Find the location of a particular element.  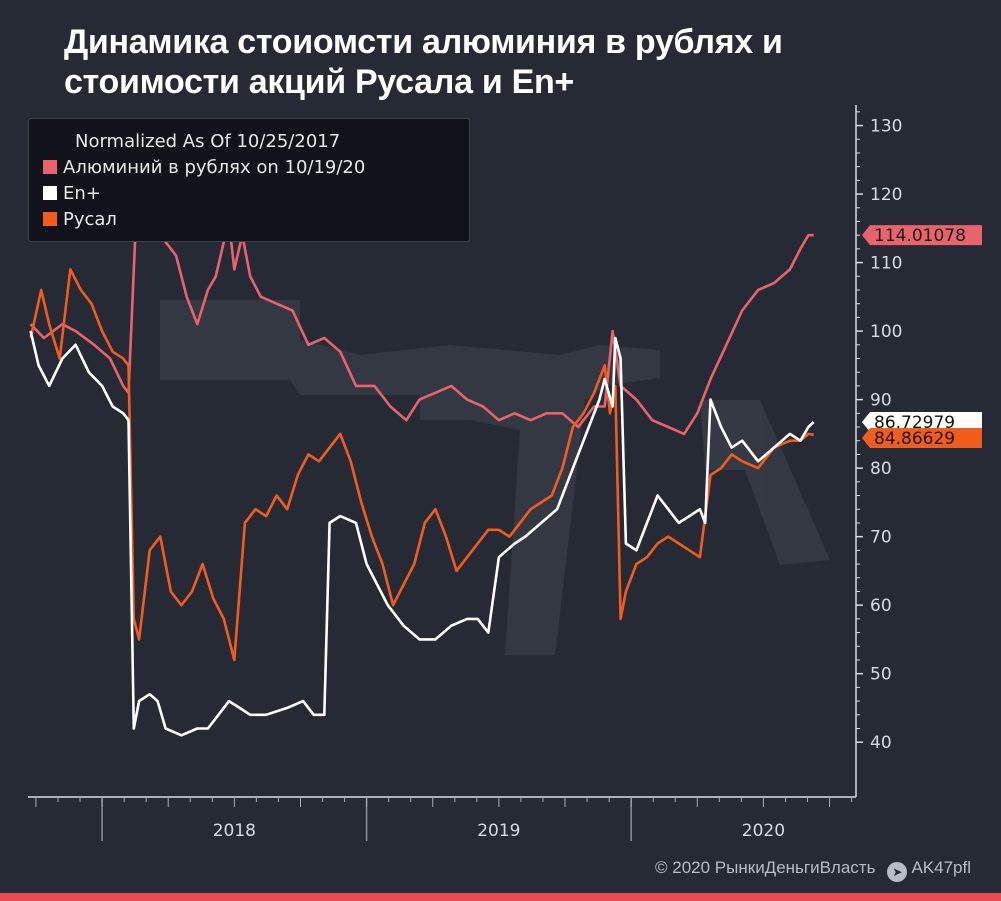

legend-swatch-enplus is located at coordinates (50, 193).